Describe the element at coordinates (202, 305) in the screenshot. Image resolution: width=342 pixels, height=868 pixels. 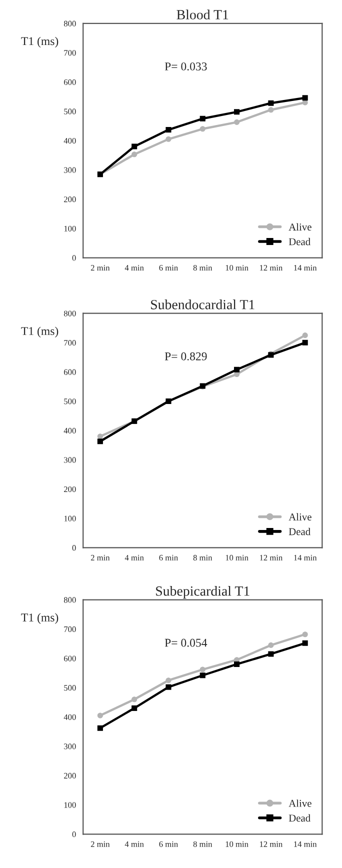
I see `chart-title: Subendocardial T1` at that location.